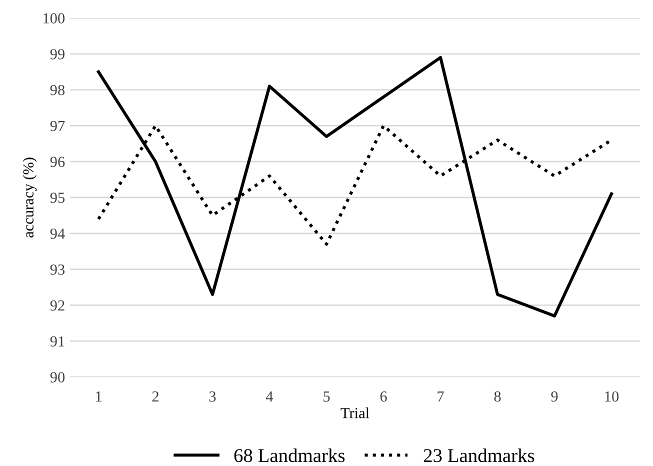 Image resolution: width=653 pixels, height=466 pixels. What do you see at coordinates (441, 396) in the screenshot?
I see `x-tick-label: 7` at bounding box center [441, 396].